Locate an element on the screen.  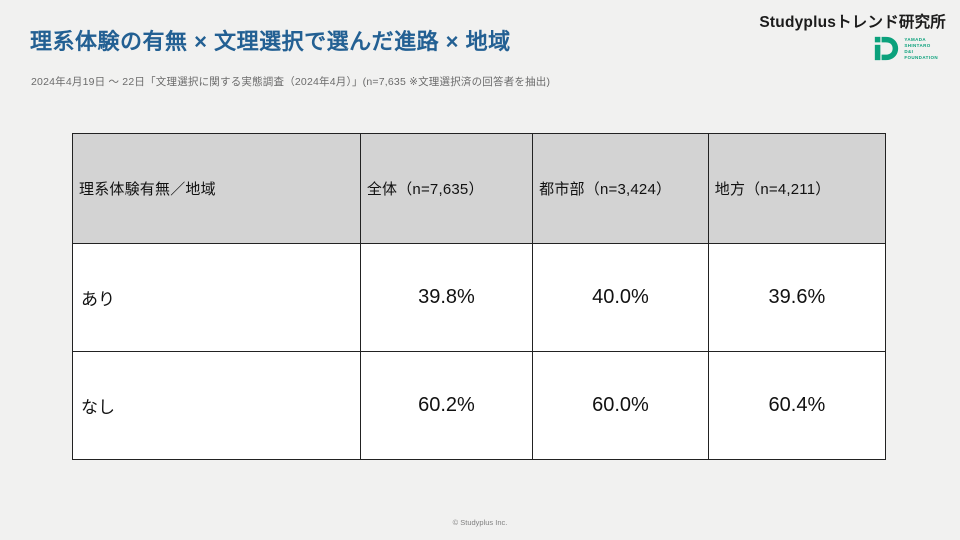
foundation-line: YAMADA is located at coordinates (915, 39).